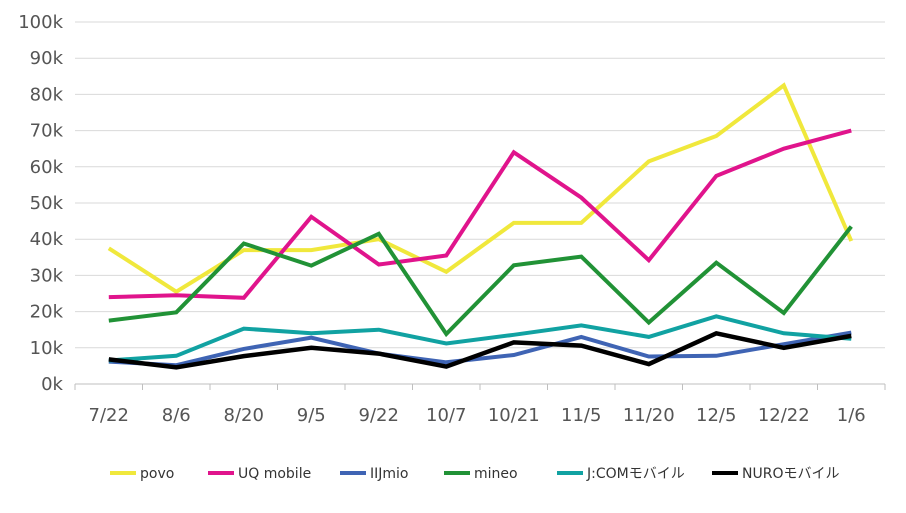 The height and width of the screenshot is (513, 906). I want to click on y-axis: 0k 10k 20k 30k 40k 50k 60k 70k 80k 90k 100k, so click(40, 203).